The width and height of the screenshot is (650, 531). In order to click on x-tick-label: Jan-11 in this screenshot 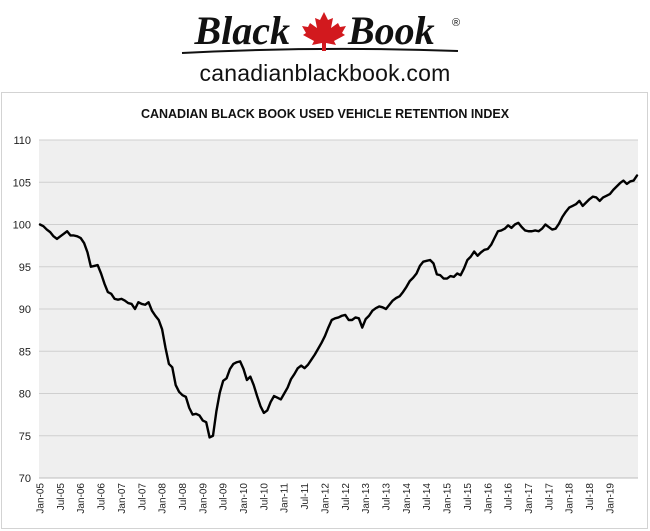, I will do `click(285, 498)`.